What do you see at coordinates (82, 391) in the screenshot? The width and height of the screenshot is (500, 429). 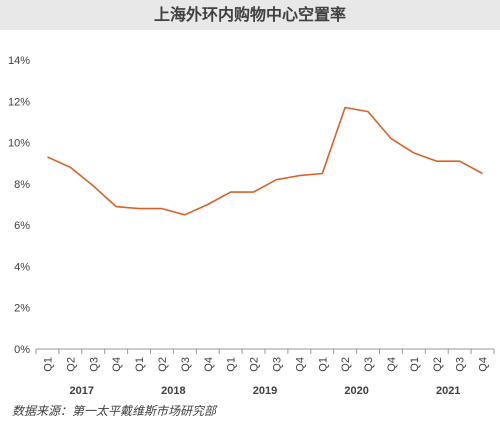 I see `year-label: 2017` at bounding box center [82, 391].